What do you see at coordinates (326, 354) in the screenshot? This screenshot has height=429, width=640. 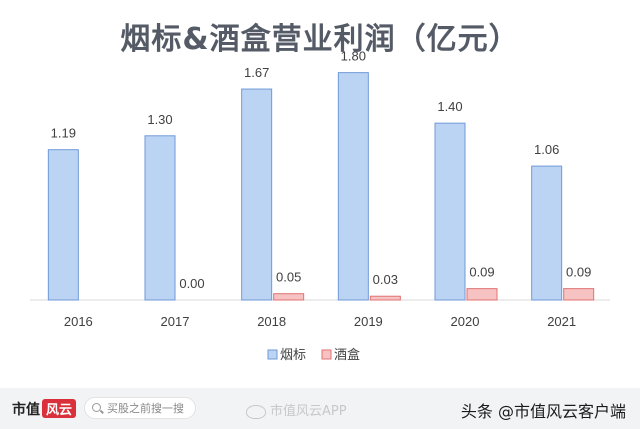 I see `legend-swatch-jiuhe` at bounding box center [326, 354].